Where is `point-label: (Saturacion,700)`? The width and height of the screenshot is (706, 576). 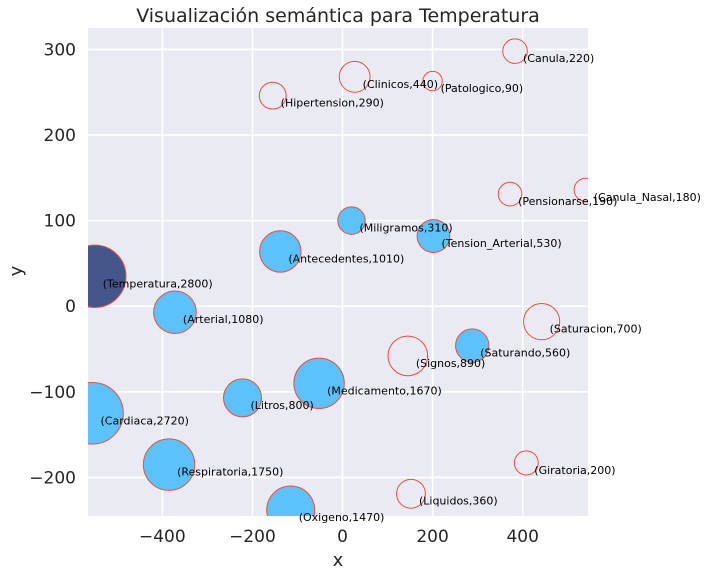 point-label: (Saturacion,700) is located at coordinates (596, 329).